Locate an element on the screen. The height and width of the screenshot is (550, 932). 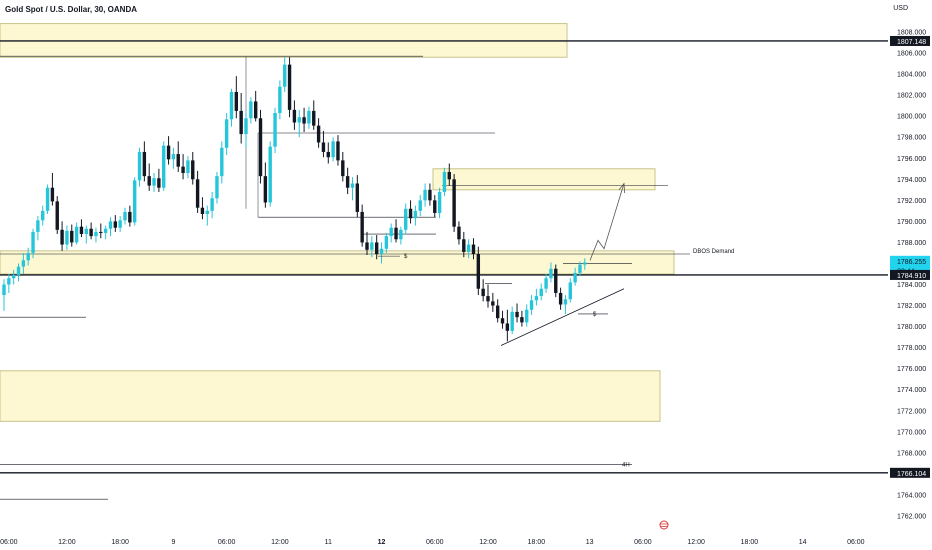
y-tick-label: 1792.000 is located at coordinates (911, 201).